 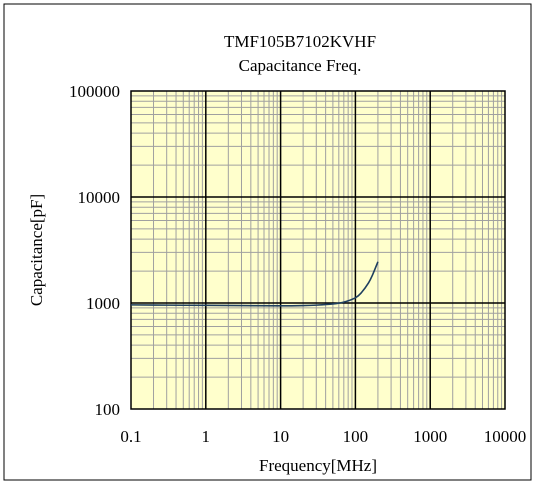 I want to click on x-tick-label: 10, so click(x=280, y=436).